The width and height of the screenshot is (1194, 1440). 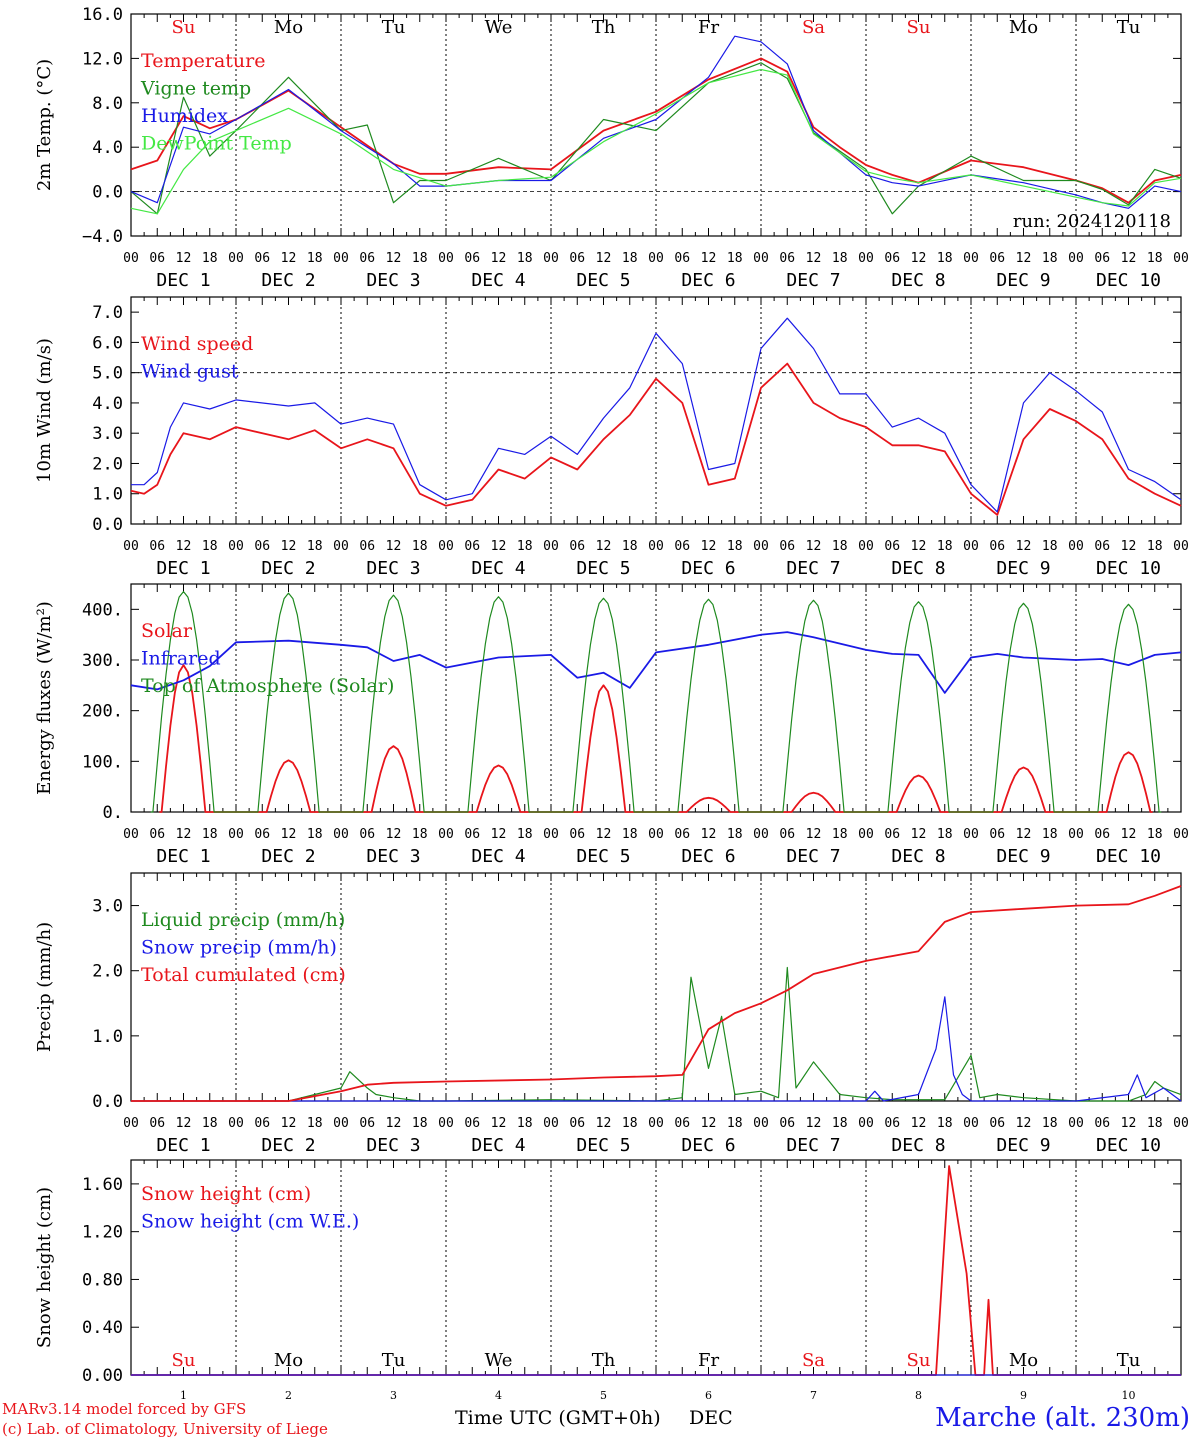 What do you see at coordinates (44, 698) in the screenshot?
I see `y-axis-label: Energy fluxes (W/m²)` at bounding box center [44, 698].